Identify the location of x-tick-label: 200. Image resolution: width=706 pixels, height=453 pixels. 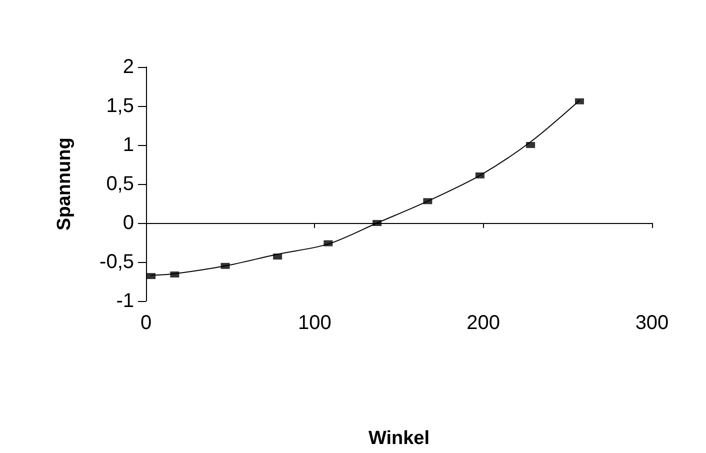
(483, 323).